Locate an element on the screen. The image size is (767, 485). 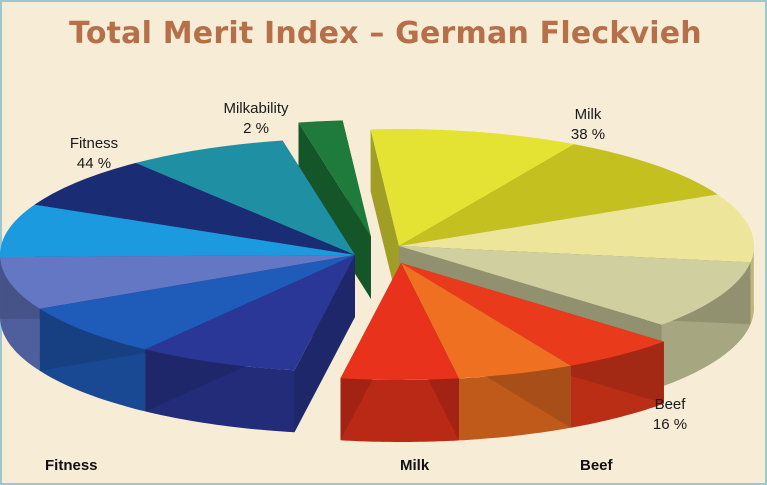
bottom-label-milk: Milk is located at coordinates (415, 465).